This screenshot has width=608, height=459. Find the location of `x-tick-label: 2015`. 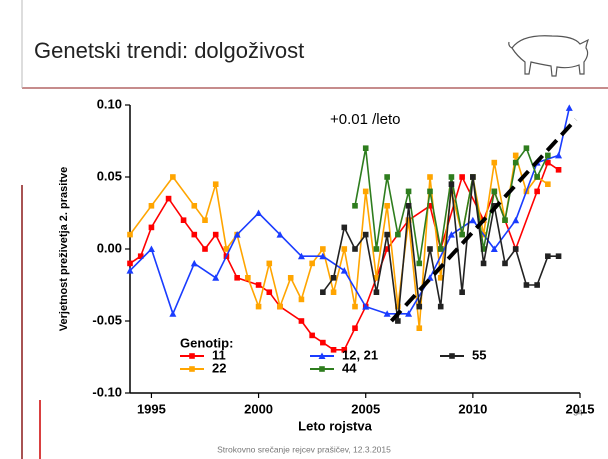

x-tick-label: 2015 is located at coordinates (580, 408).